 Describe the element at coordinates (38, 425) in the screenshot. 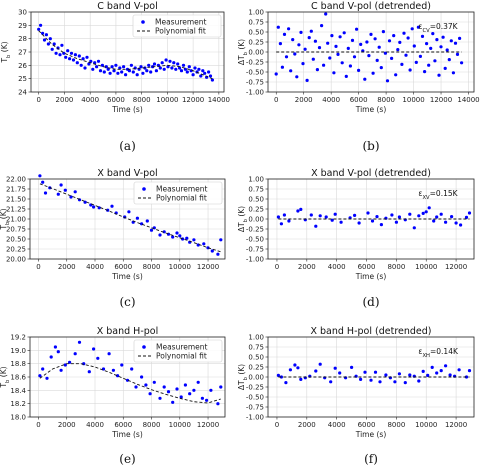

I see `x-tick-label: 0` at that location.